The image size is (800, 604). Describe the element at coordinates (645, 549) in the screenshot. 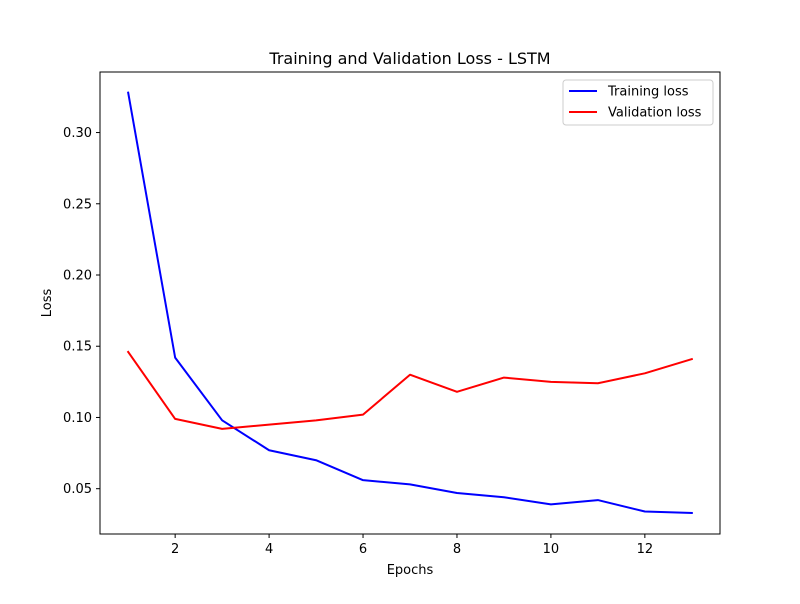

I see `x-tick-label: 12` at that location.